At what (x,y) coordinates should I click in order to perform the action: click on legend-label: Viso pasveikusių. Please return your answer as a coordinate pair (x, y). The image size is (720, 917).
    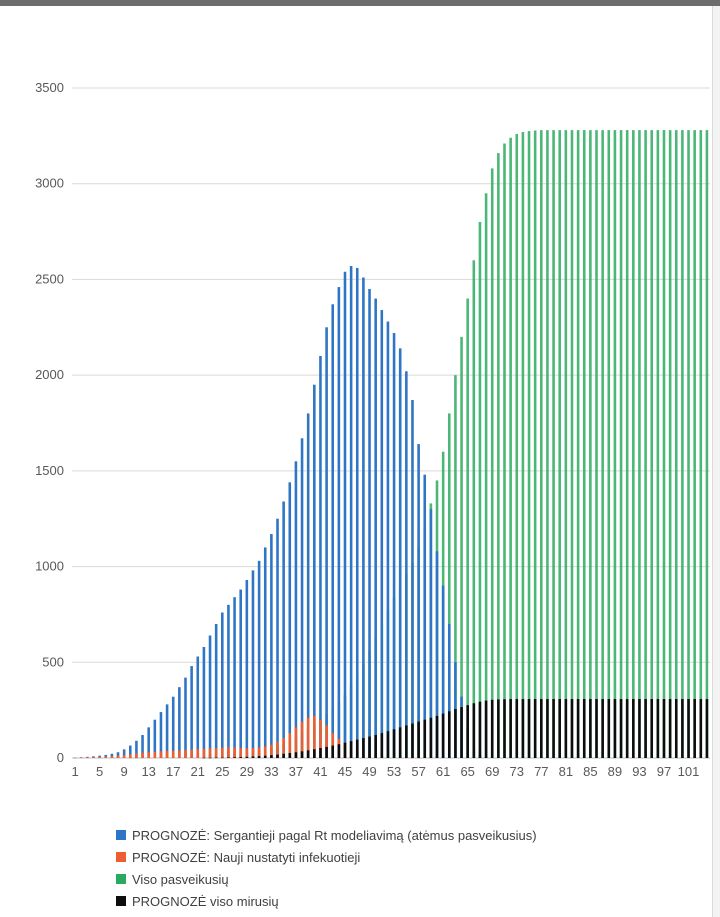
    Looking at the image, I should click on (180, 879).